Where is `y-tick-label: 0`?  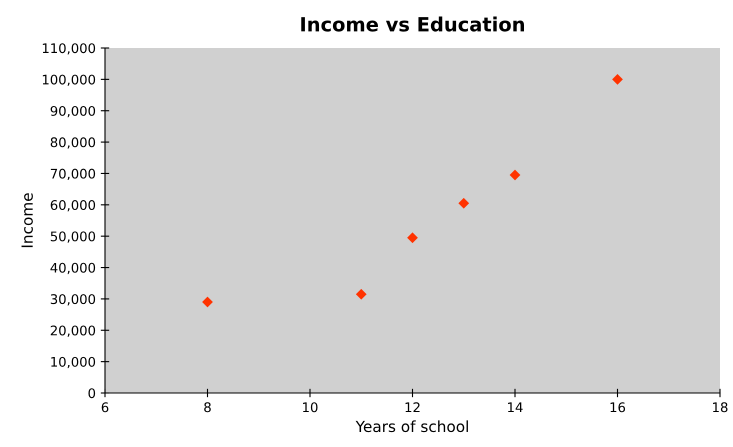
y-tick-label: 0 is located at coordinates (92, 393).